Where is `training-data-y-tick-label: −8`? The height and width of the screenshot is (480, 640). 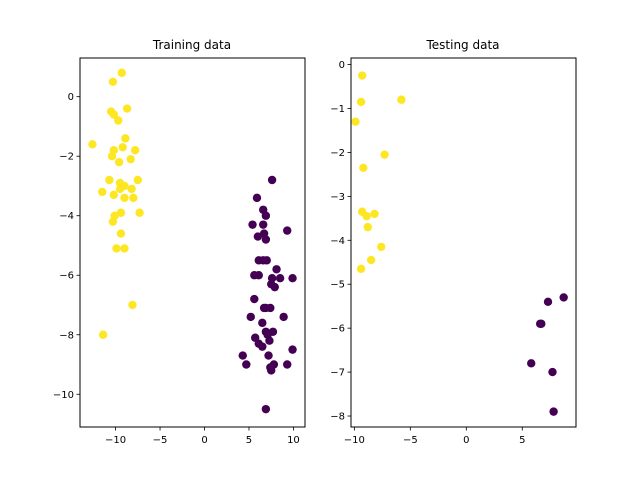
training-data-y-tick-label: −8 is located at coordinates (66, 335).